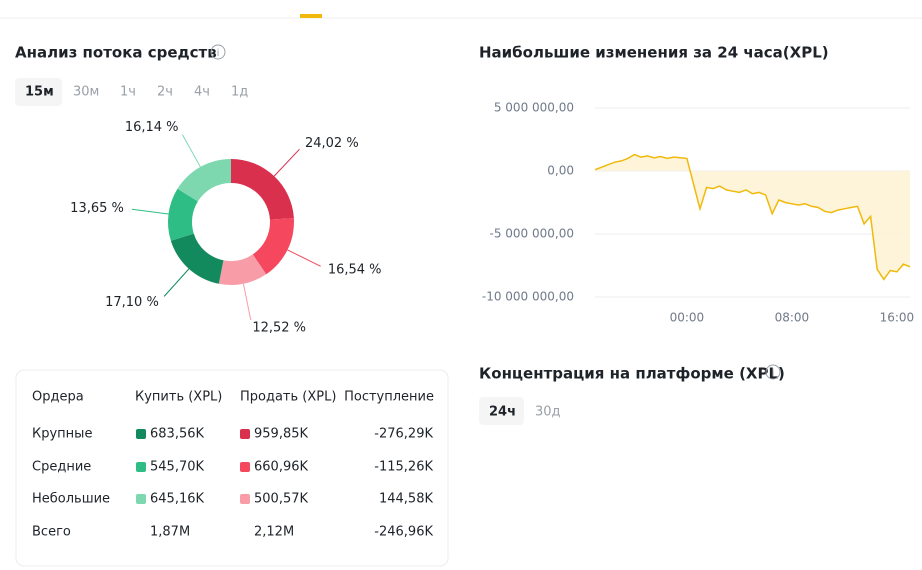  Describe the element at coordinates (170, 532) in the screenshot. I see `buy-value: 1,87M` at that location.